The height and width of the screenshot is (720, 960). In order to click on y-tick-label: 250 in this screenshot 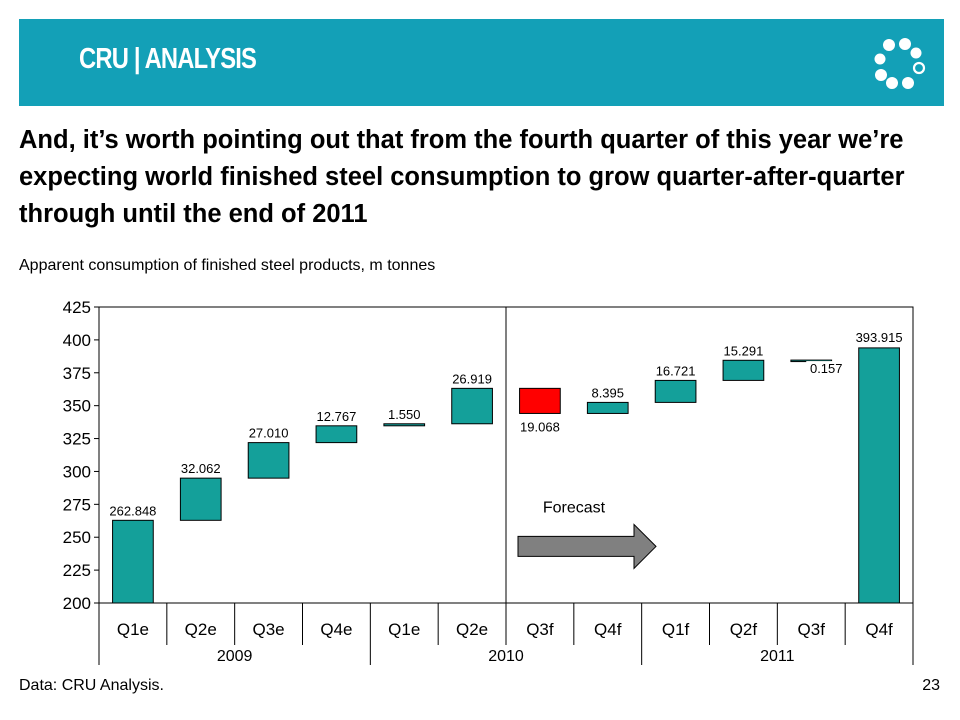, I will do `click(77, 537)`.